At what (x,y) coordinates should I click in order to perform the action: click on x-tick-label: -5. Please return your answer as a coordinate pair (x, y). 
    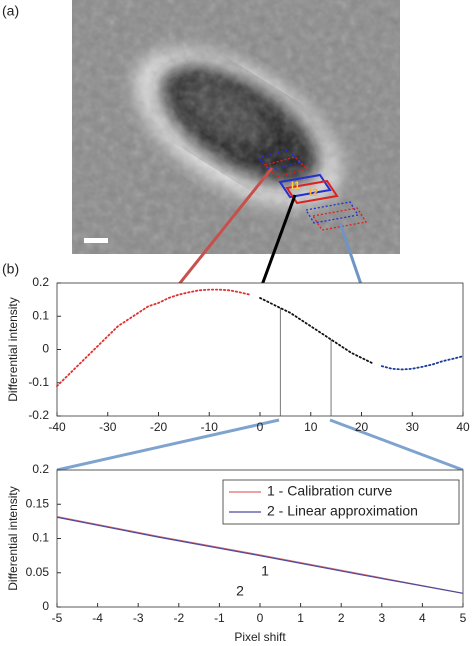
    Looking at the image, I should click on (57, 618).